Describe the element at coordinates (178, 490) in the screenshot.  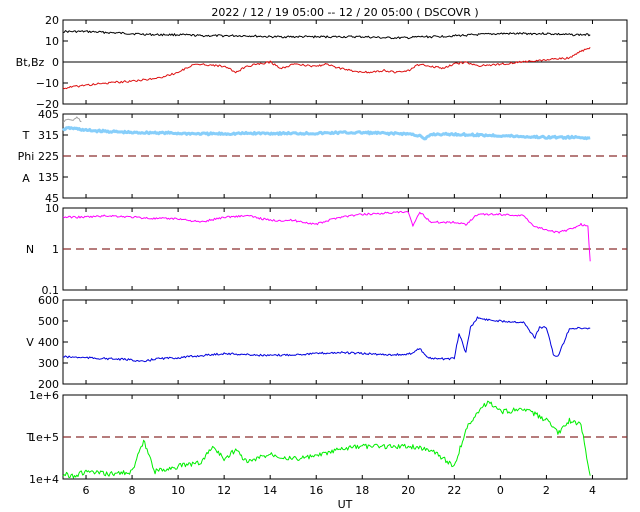
I see `x-tick-label: 10` at that location.